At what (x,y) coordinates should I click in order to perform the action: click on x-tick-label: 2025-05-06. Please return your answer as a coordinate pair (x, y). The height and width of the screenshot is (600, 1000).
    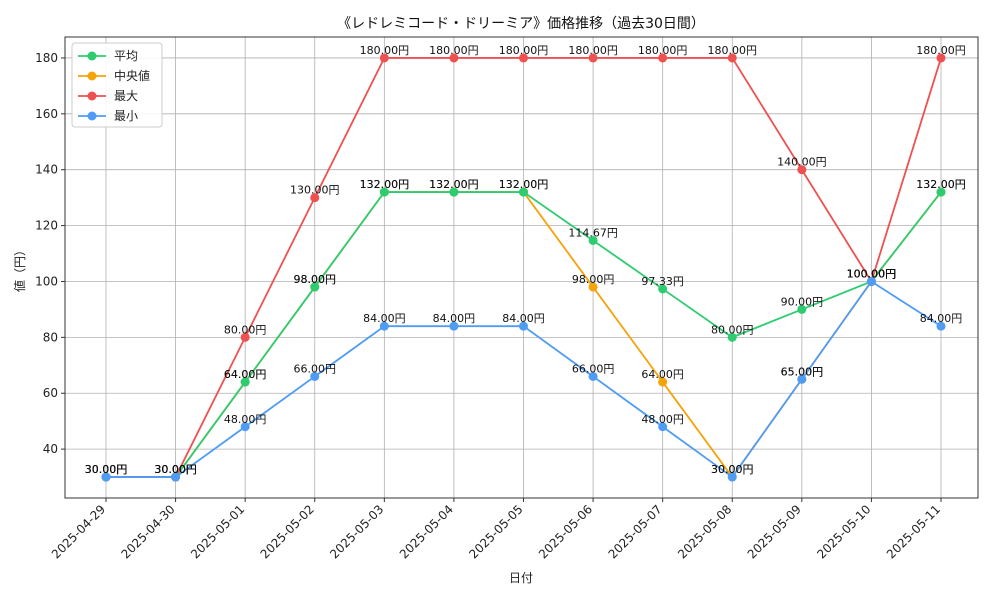
    Looking at the image, I should click on (565, 531).